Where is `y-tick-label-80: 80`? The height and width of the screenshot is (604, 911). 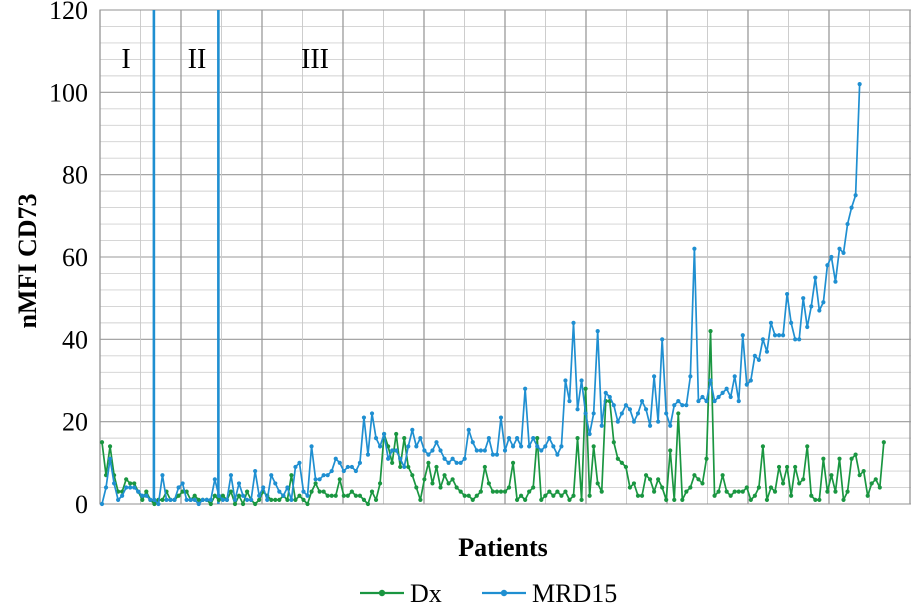 y-tick-label-80: 80 is located at coordinates (75, 175).